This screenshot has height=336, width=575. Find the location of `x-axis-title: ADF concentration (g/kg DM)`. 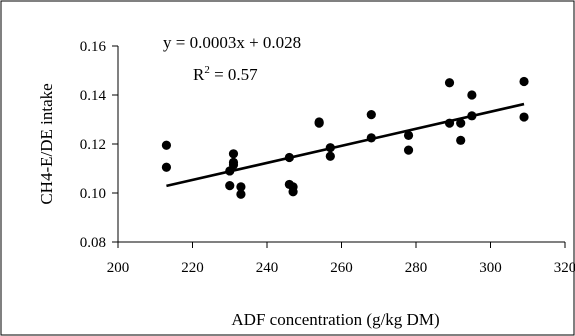

x-axis-title: ADF concentration (g/kg DM) is located at coordinates (335, 319).